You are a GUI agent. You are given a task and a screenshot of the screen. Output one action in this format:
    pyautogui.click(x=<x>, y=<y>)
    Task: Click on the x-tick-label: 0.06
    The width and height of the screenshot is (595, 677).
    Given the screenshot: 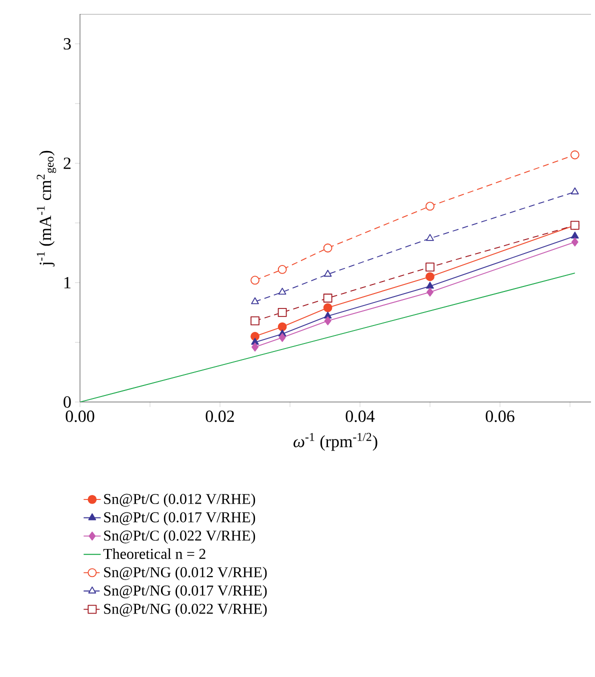 What is the action you would take?
    pyautogui.click(x=500, y=416)
    